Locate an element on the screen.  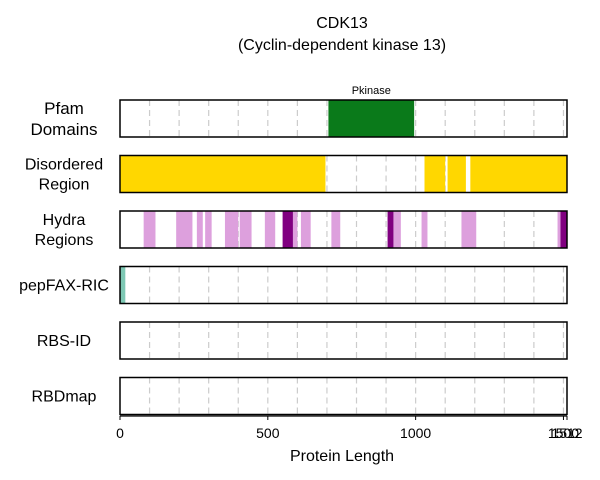
segment-label: Pkinase is located at coordinates (371, 91).